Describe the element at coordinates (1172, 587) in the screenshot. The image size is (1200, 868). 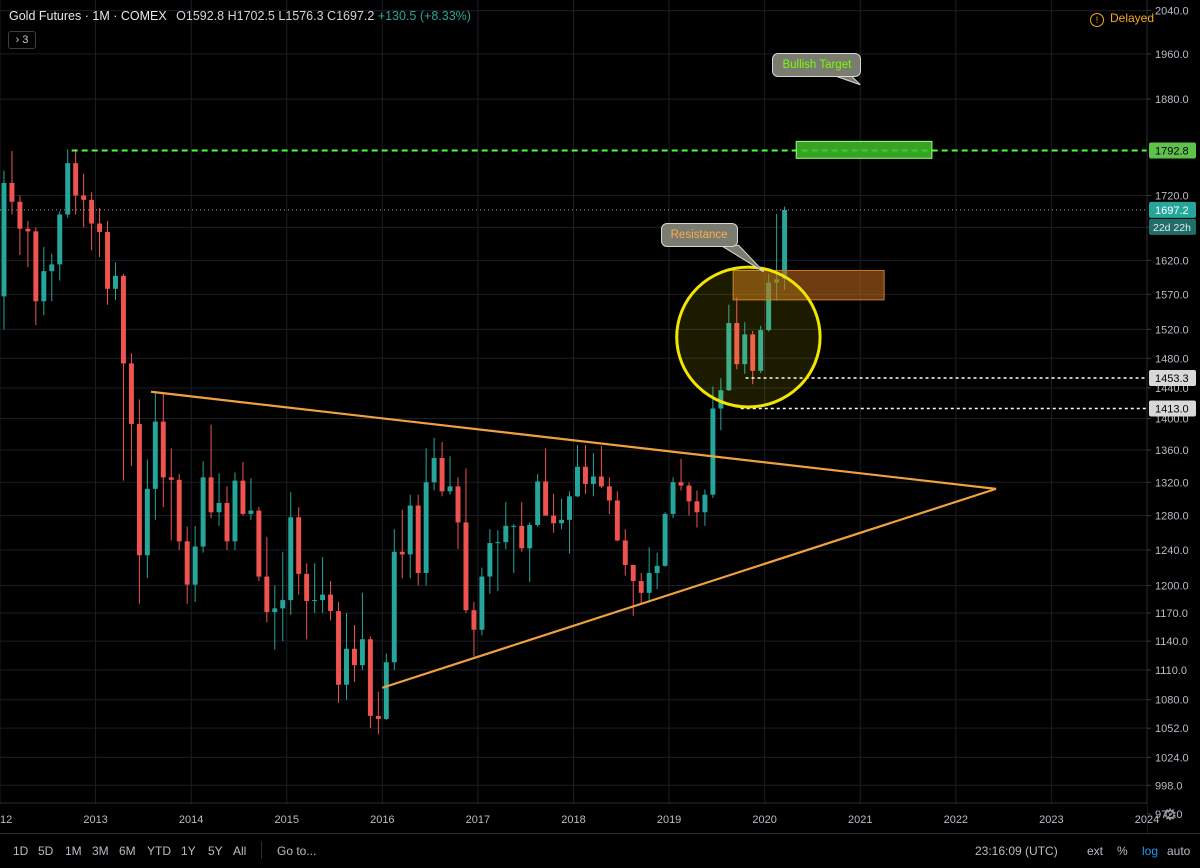
I see `price-tick-label: 1200.0` at that location.